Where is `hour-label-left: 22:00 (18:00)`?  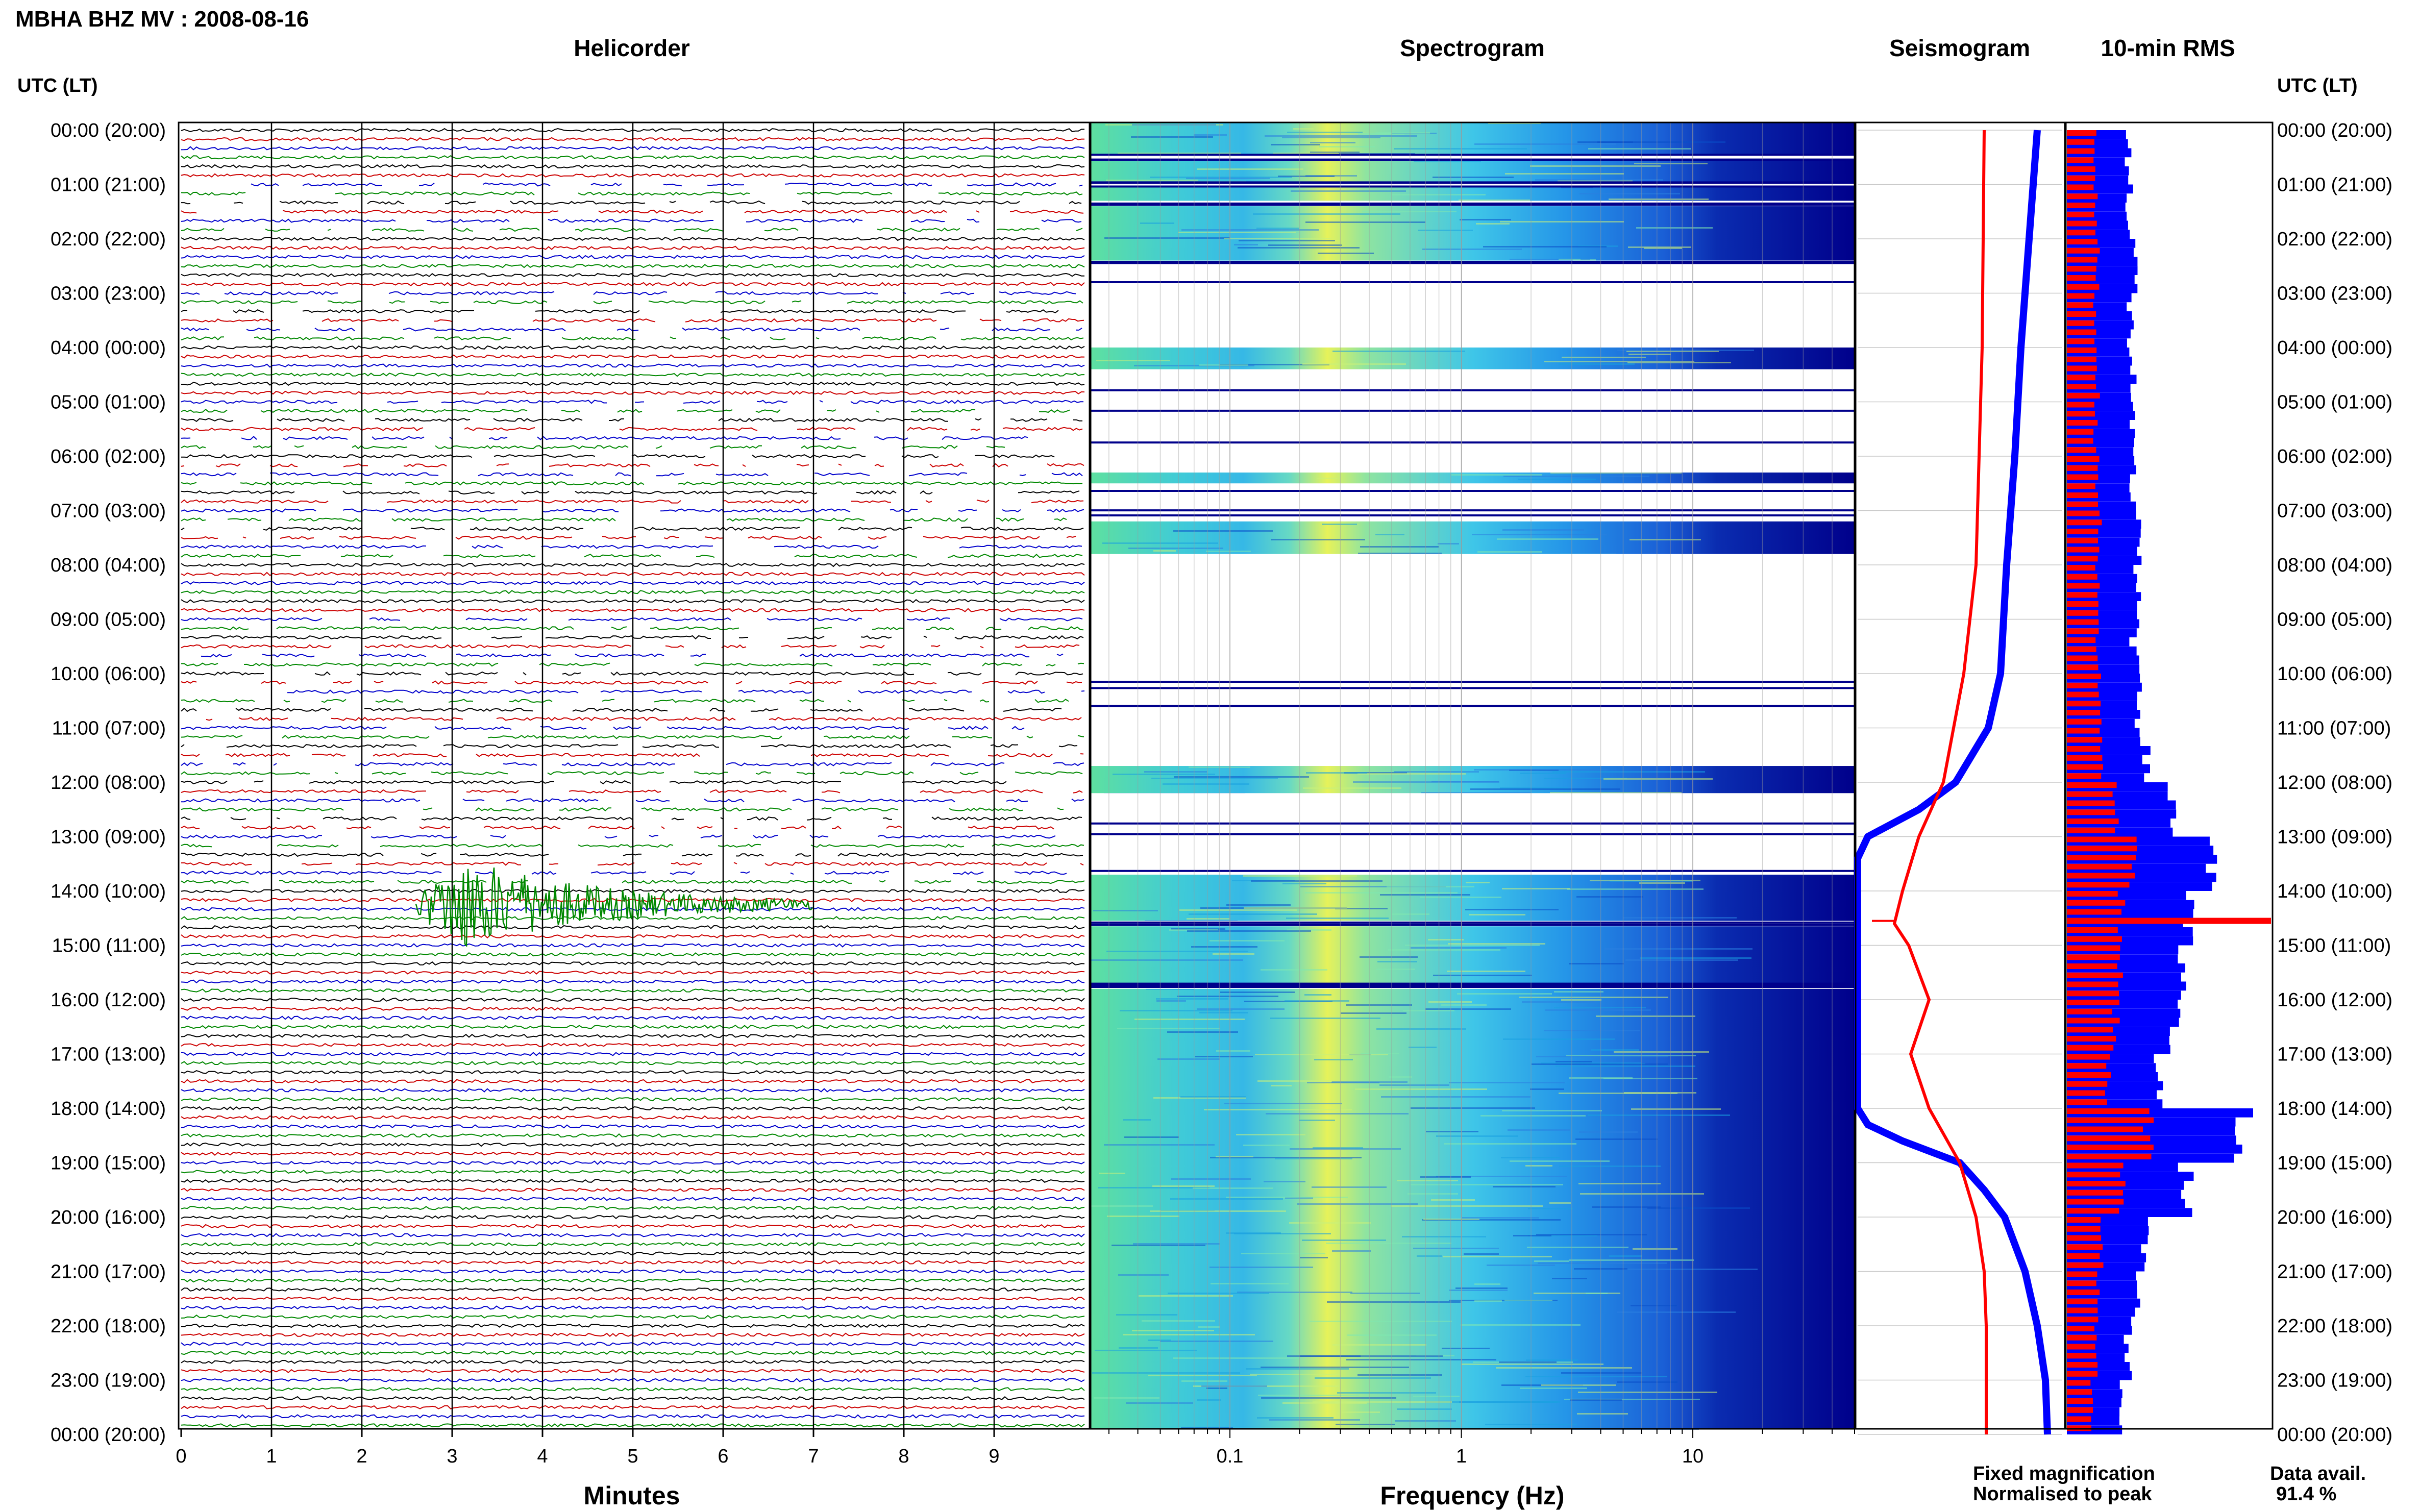
hour-label-left: 22:00 (18:00) is located at coordinates (108, 1326).